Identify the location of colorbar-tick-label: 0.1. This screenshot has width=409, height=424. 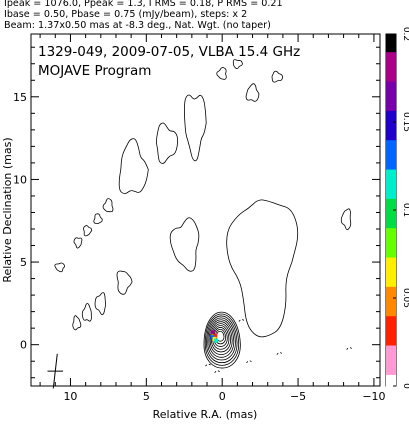
(405, 210).